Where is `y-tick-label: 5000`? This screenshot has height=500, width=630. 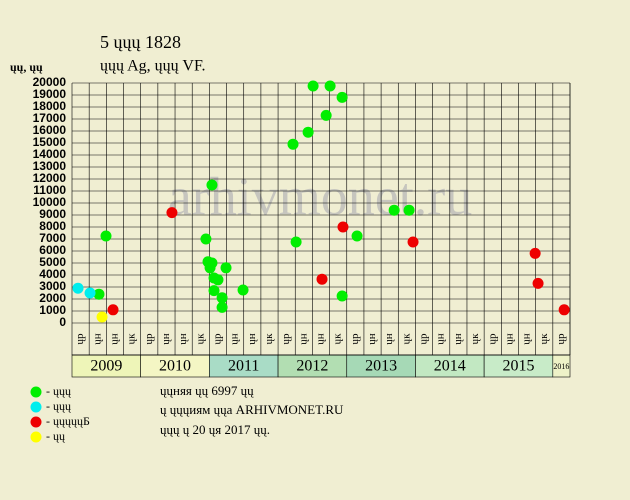
y-tick-label: 5000 is located at coordinates (52, 262).